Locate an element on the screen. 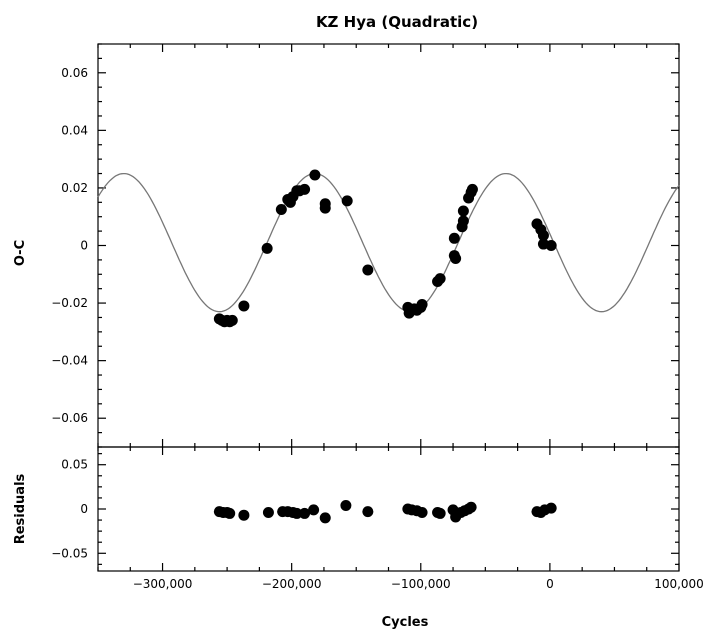  residuals-y-tick-label: 0.05 is located at coordinates (74, 465).